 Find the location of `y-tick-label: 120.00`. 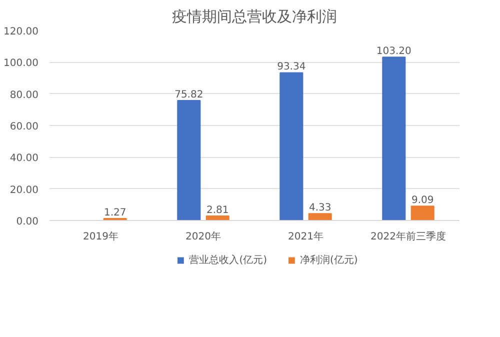

y-tick-label: 120.00 is located at coordinates (21, 32).